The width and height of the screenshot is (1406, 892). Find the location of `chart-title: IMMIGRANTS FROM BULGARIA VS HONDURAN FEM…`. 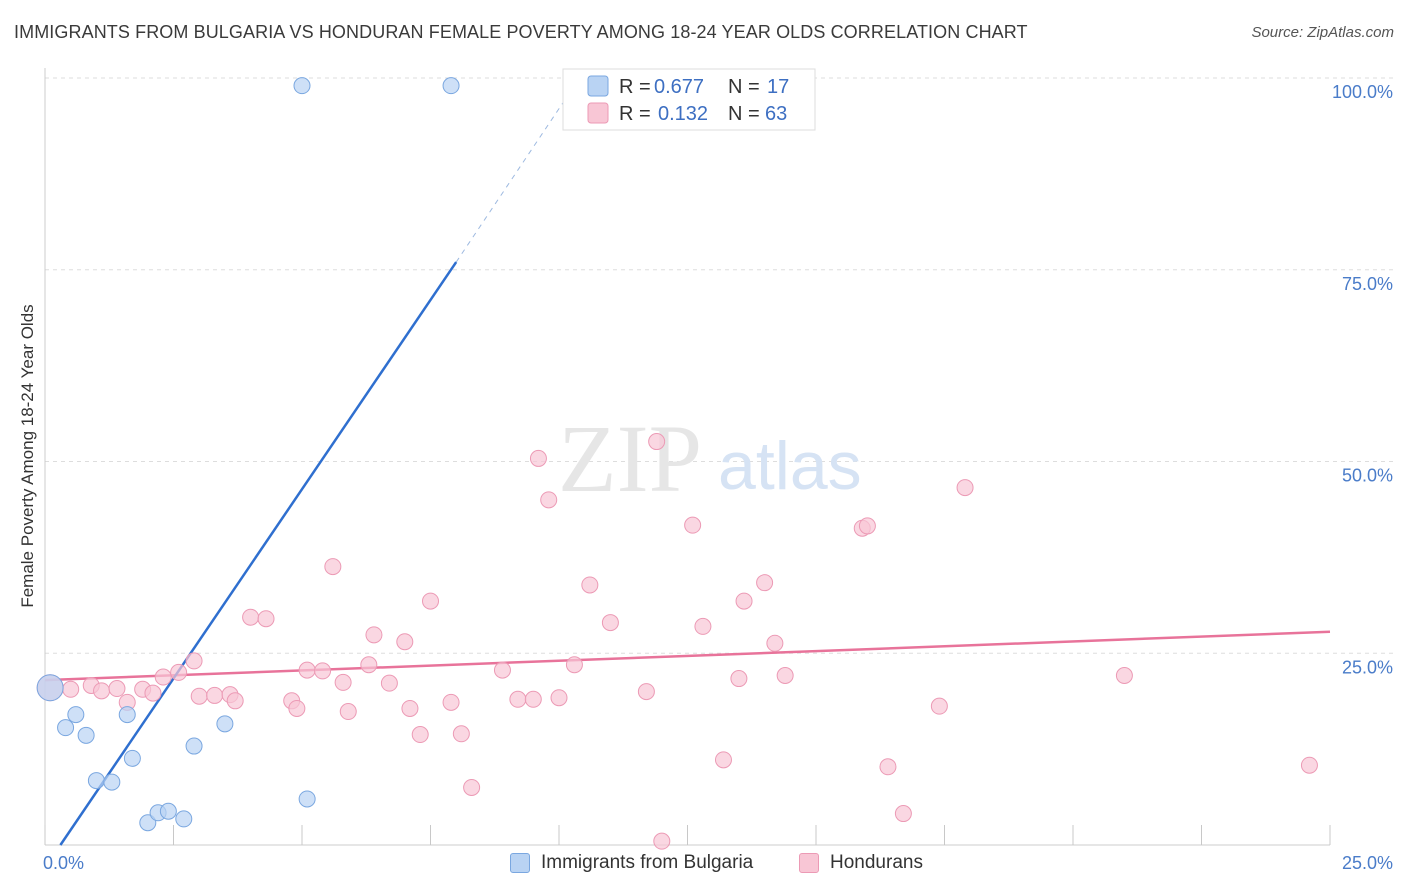

chart-title: IMMIGRANTS FROM BULGARIA VS HONDURAN FEM… is located at coordinates (521, 32).